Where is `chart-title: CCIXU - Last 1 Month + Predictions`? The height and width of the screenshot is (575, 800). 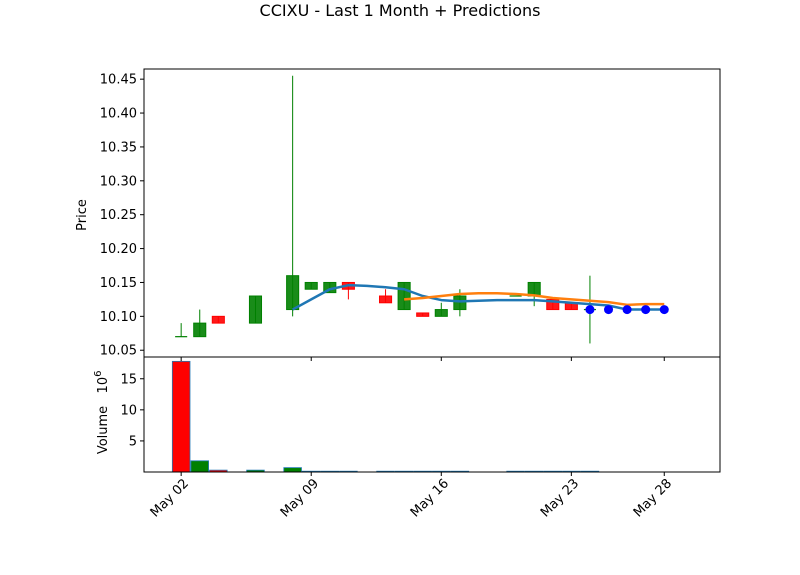
chart-title: CCIXU - Last 1 Month + Predictions is located at coordinates (400, 10).